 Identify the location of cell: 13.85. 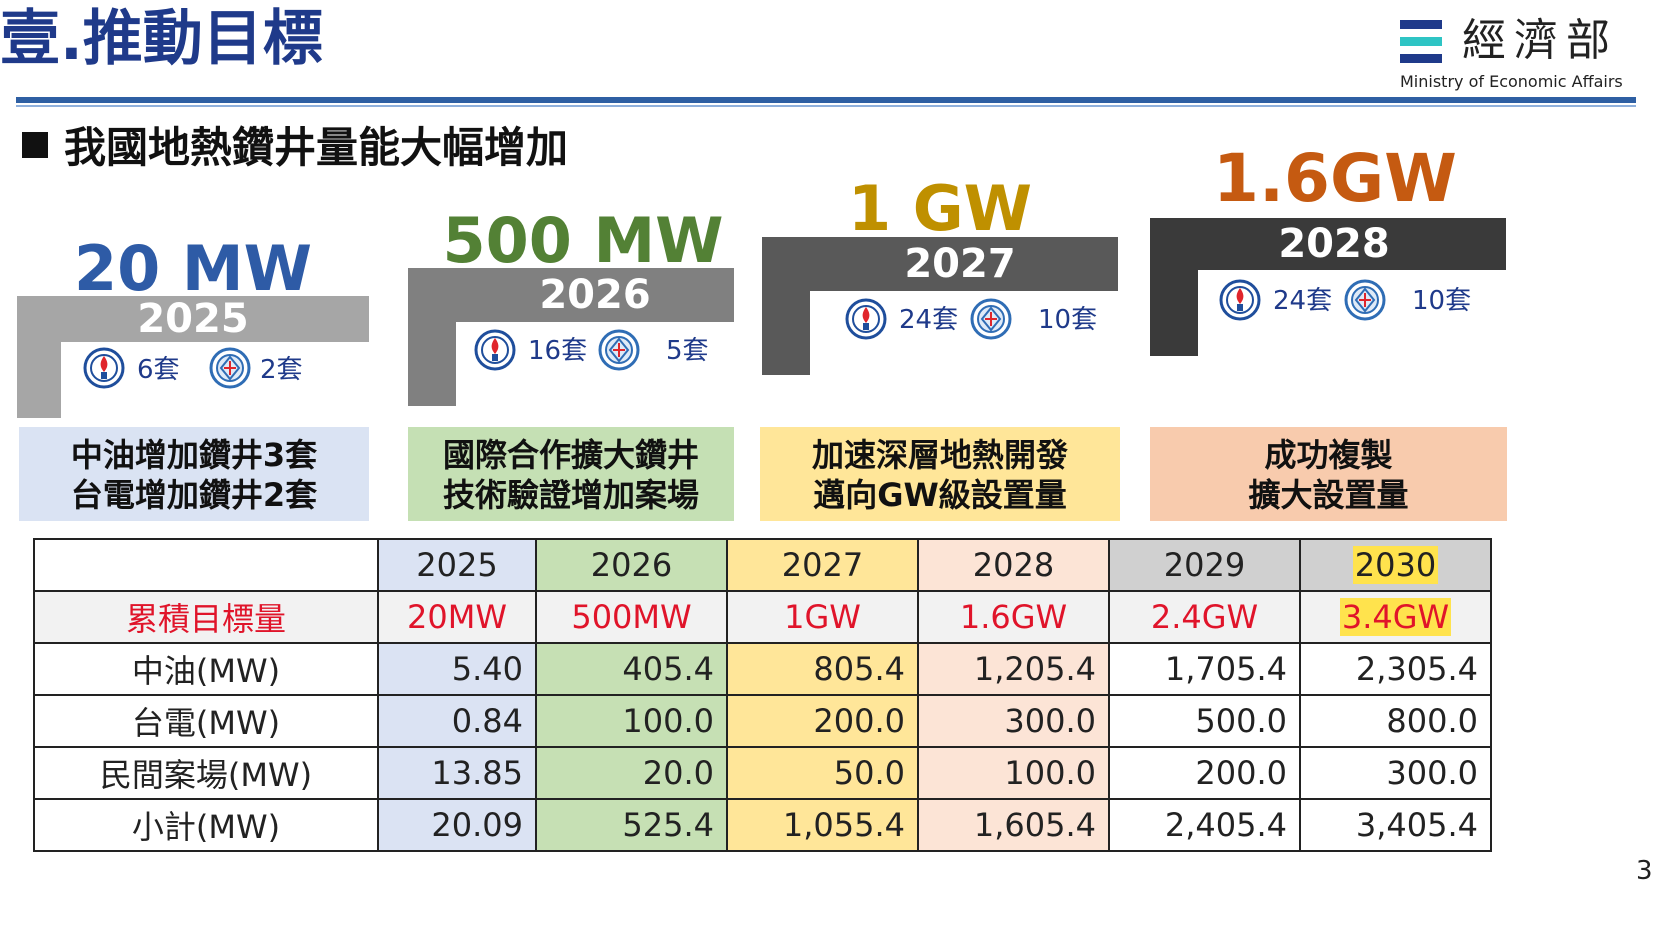
(457, 773).